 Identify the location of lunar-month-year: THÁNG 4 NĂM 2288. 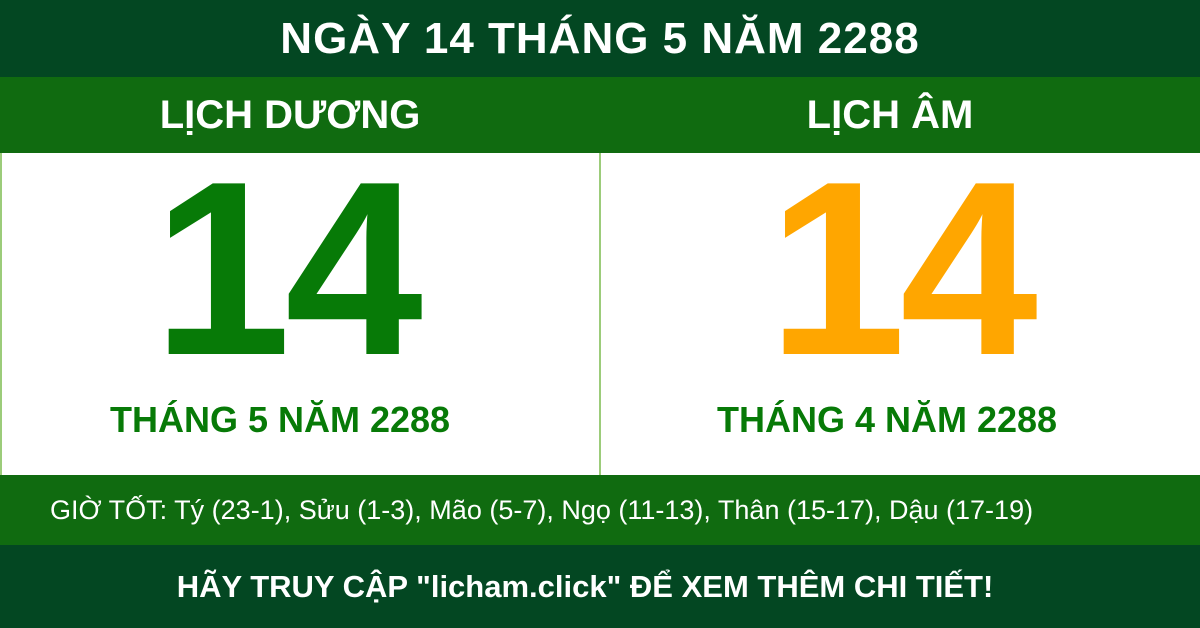
(887, 419).